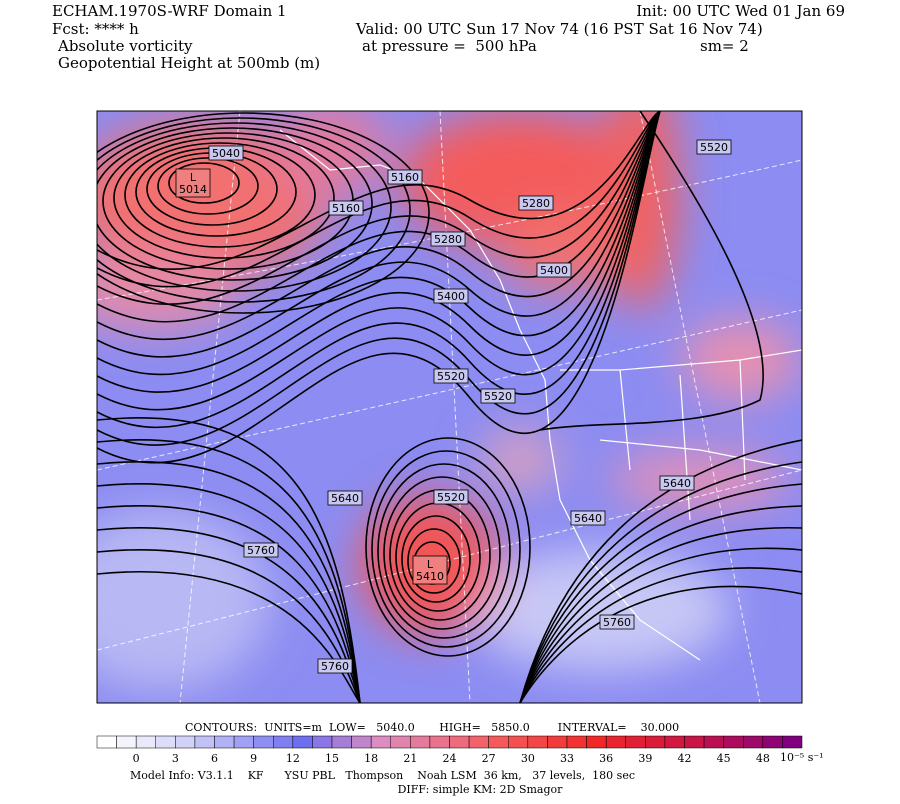 Image resolution: width=900 pixels, height=804 pixels. I want to click on colorbar-tick-label: 0, so click(136, 758).